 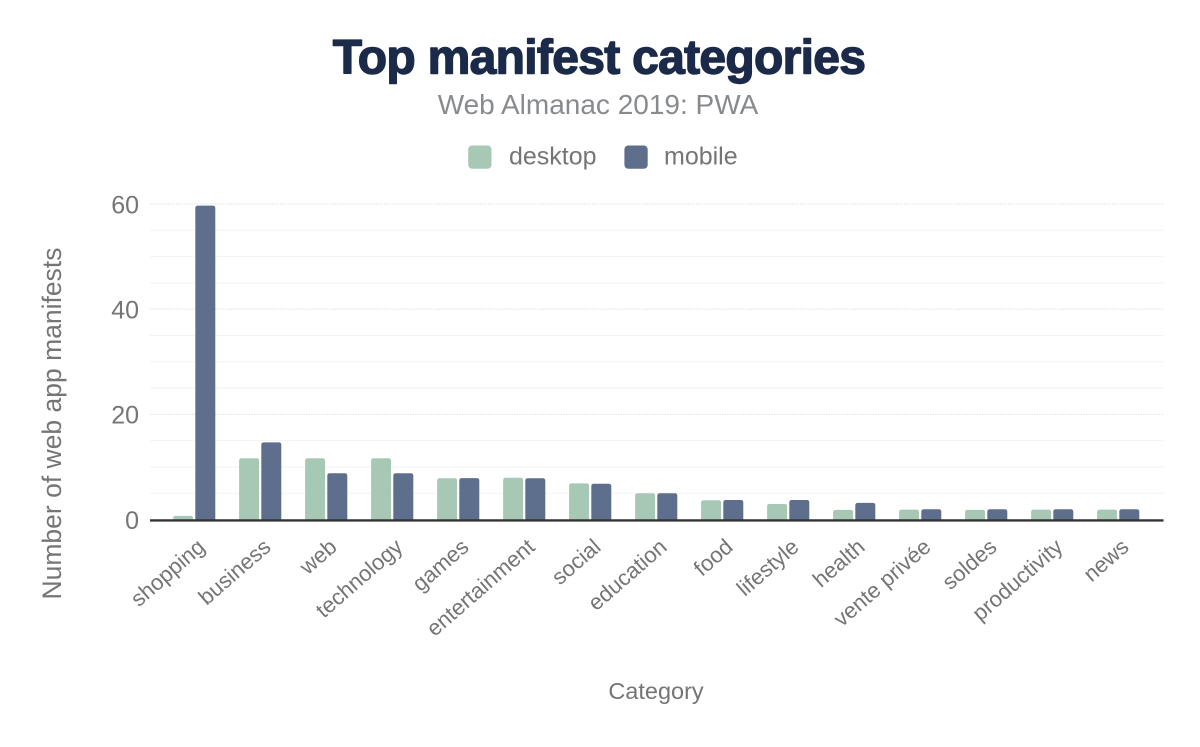 What do you see at coordinates (125, 311) in the screenshot?
I see `svg-text: 40` at bounding box center [125, 311].